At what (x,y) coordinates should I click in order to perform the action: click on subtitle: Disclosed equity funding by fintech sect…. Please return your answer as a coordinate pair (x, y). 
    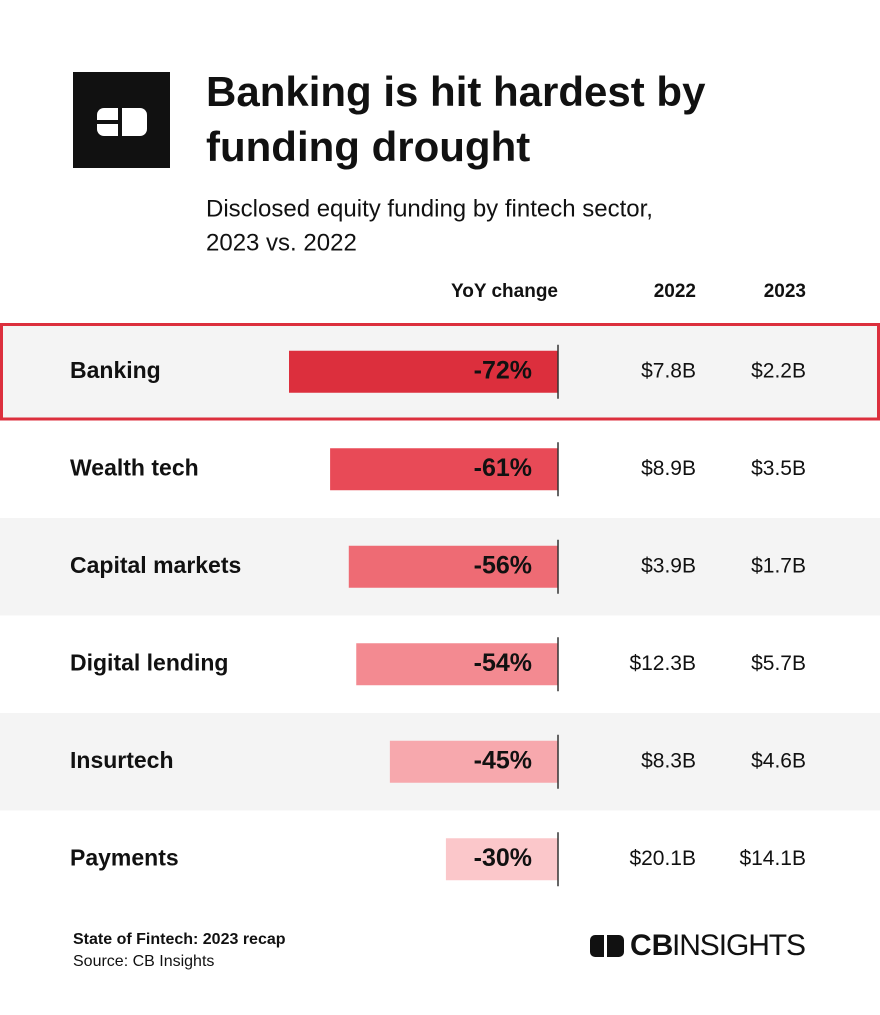
    Looking at the image, I should click on (429, 208).